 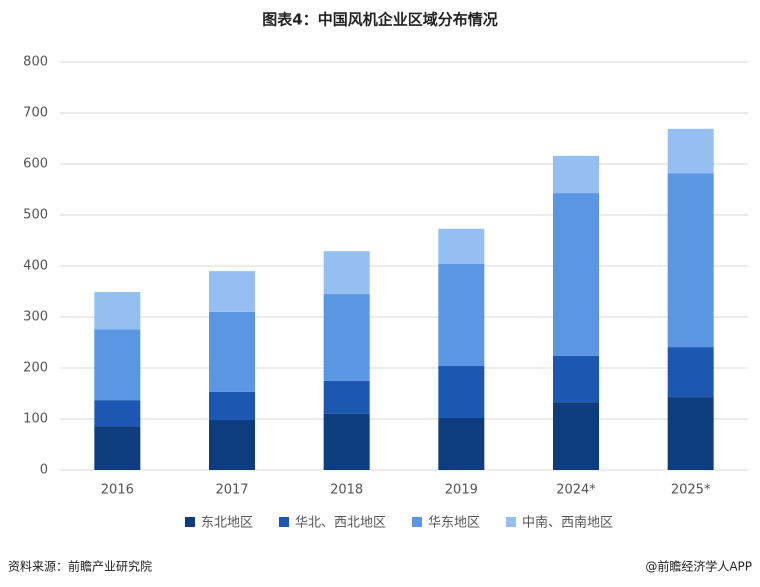 I want to click on legend-label: 华东地区, so click(x=454, y=523).